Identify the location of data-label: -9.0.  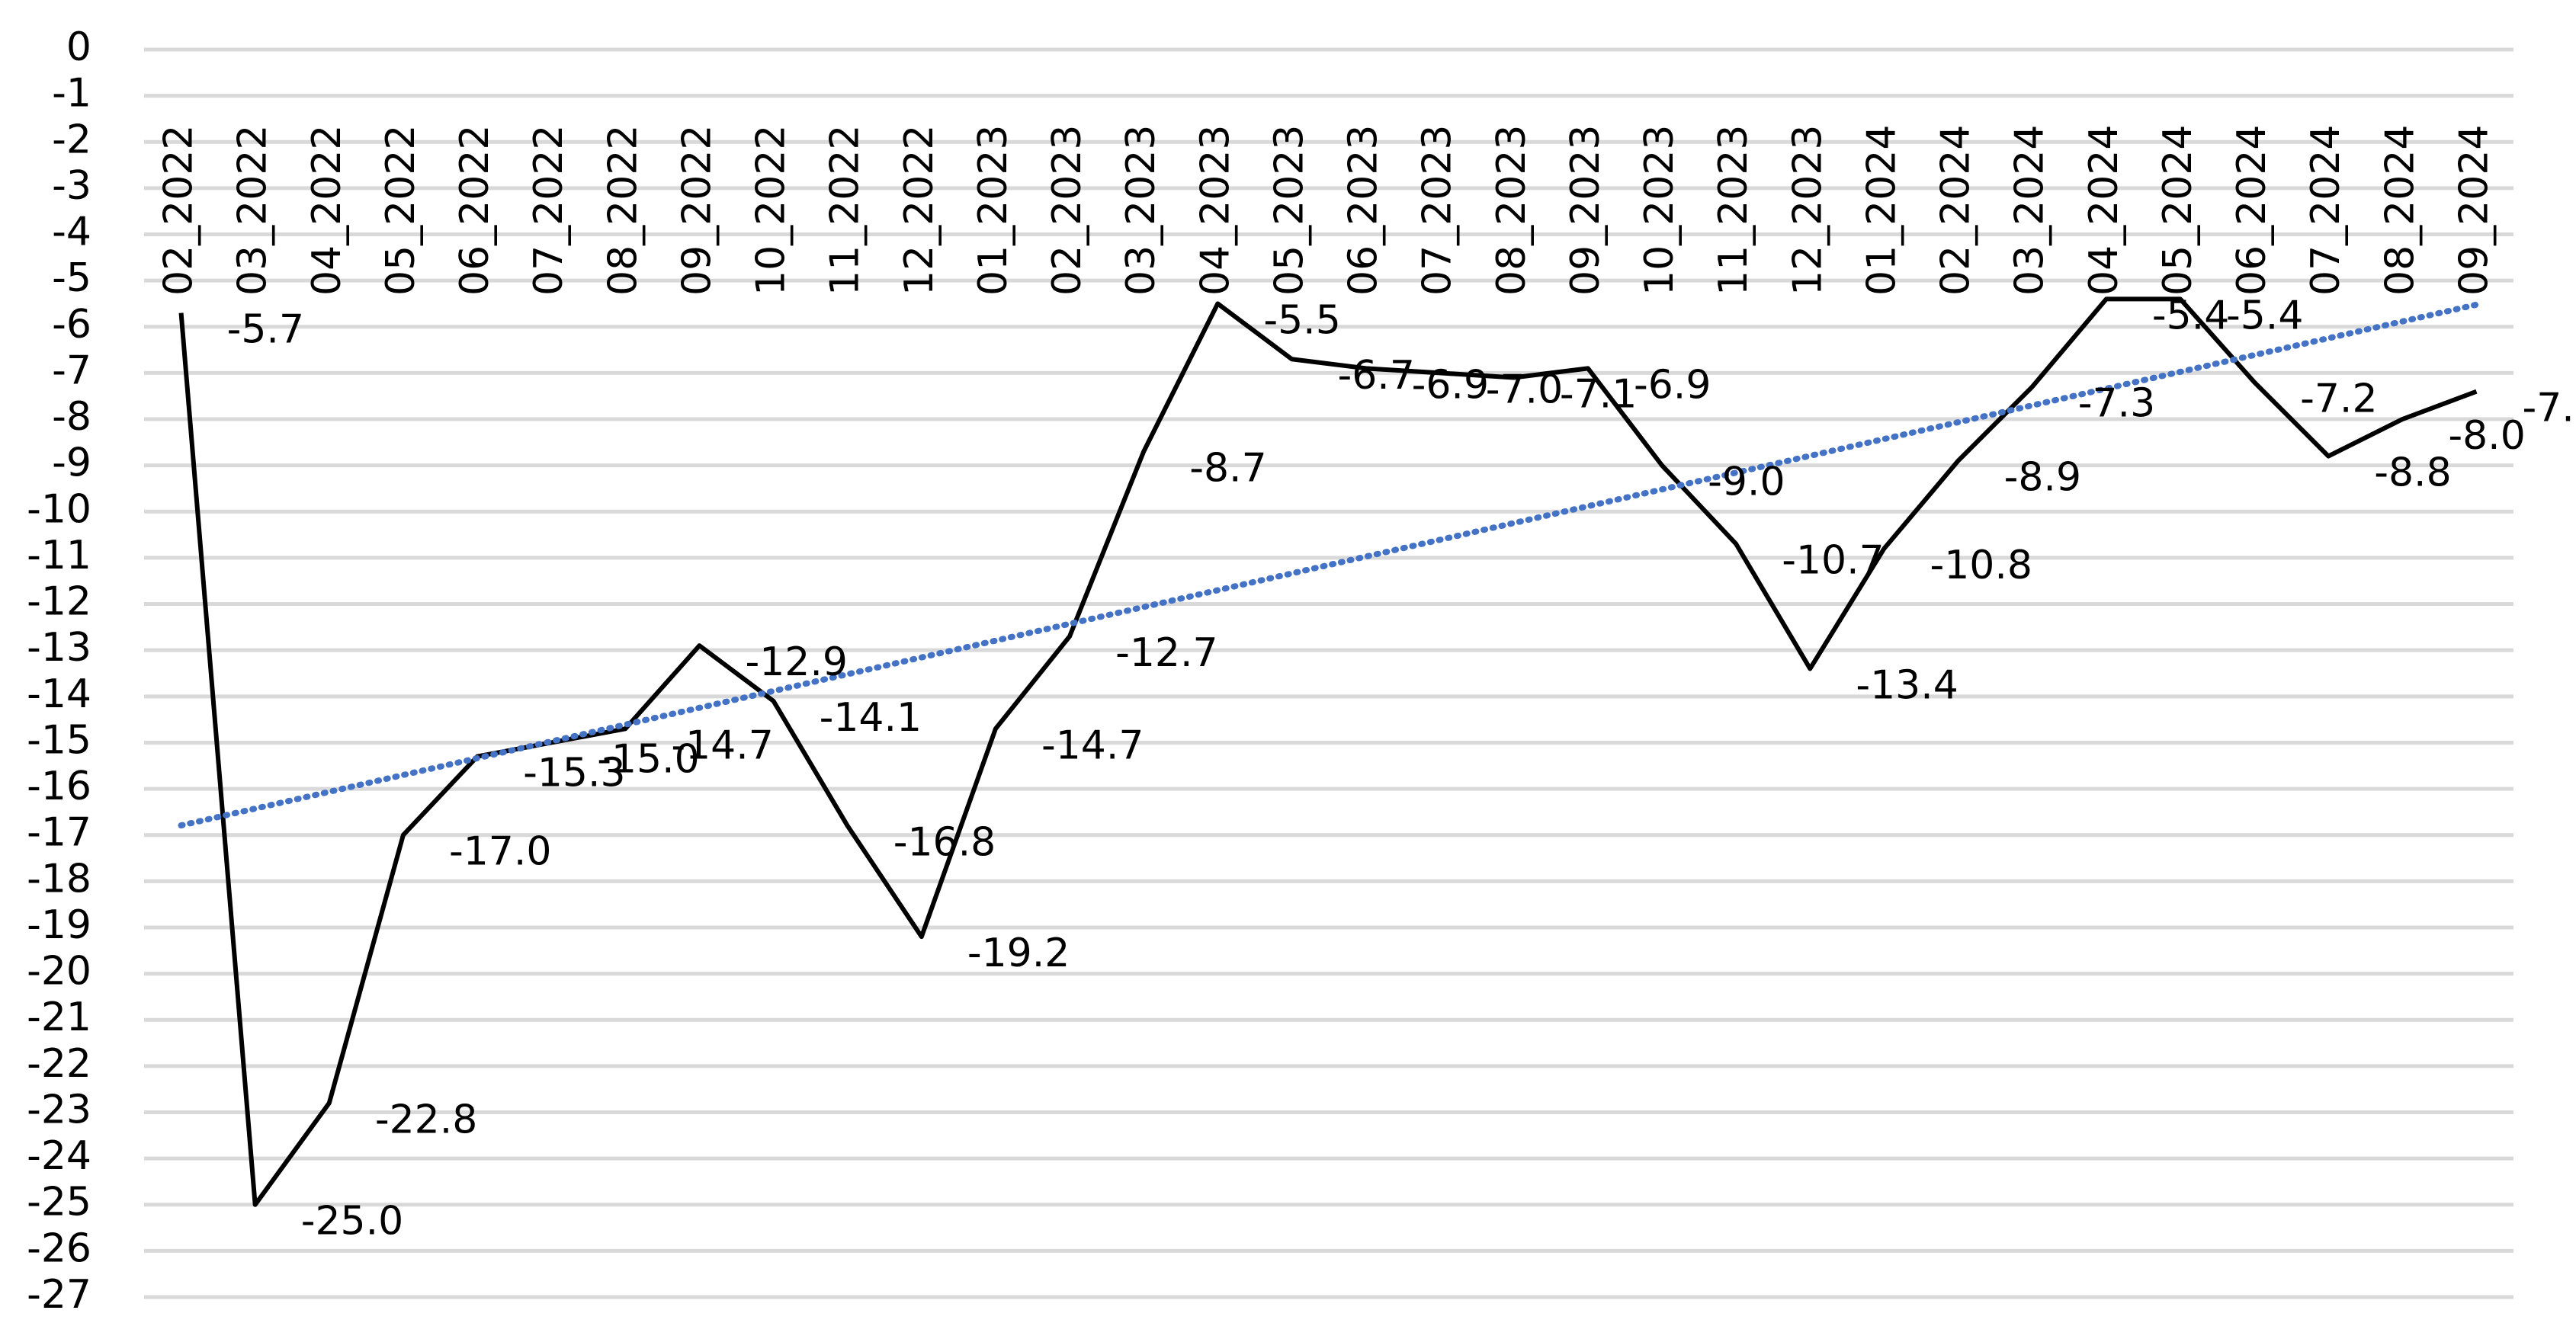
(1746, 482).